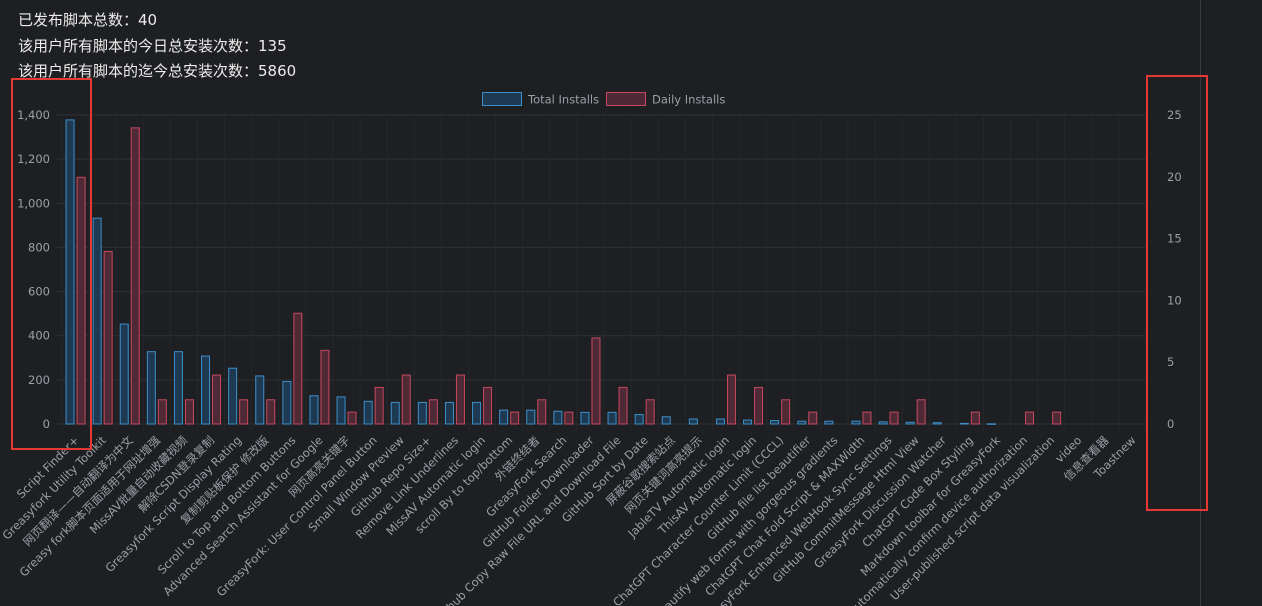  I want to click on left-axis-tick-label: 1,000, so click(33, 203).